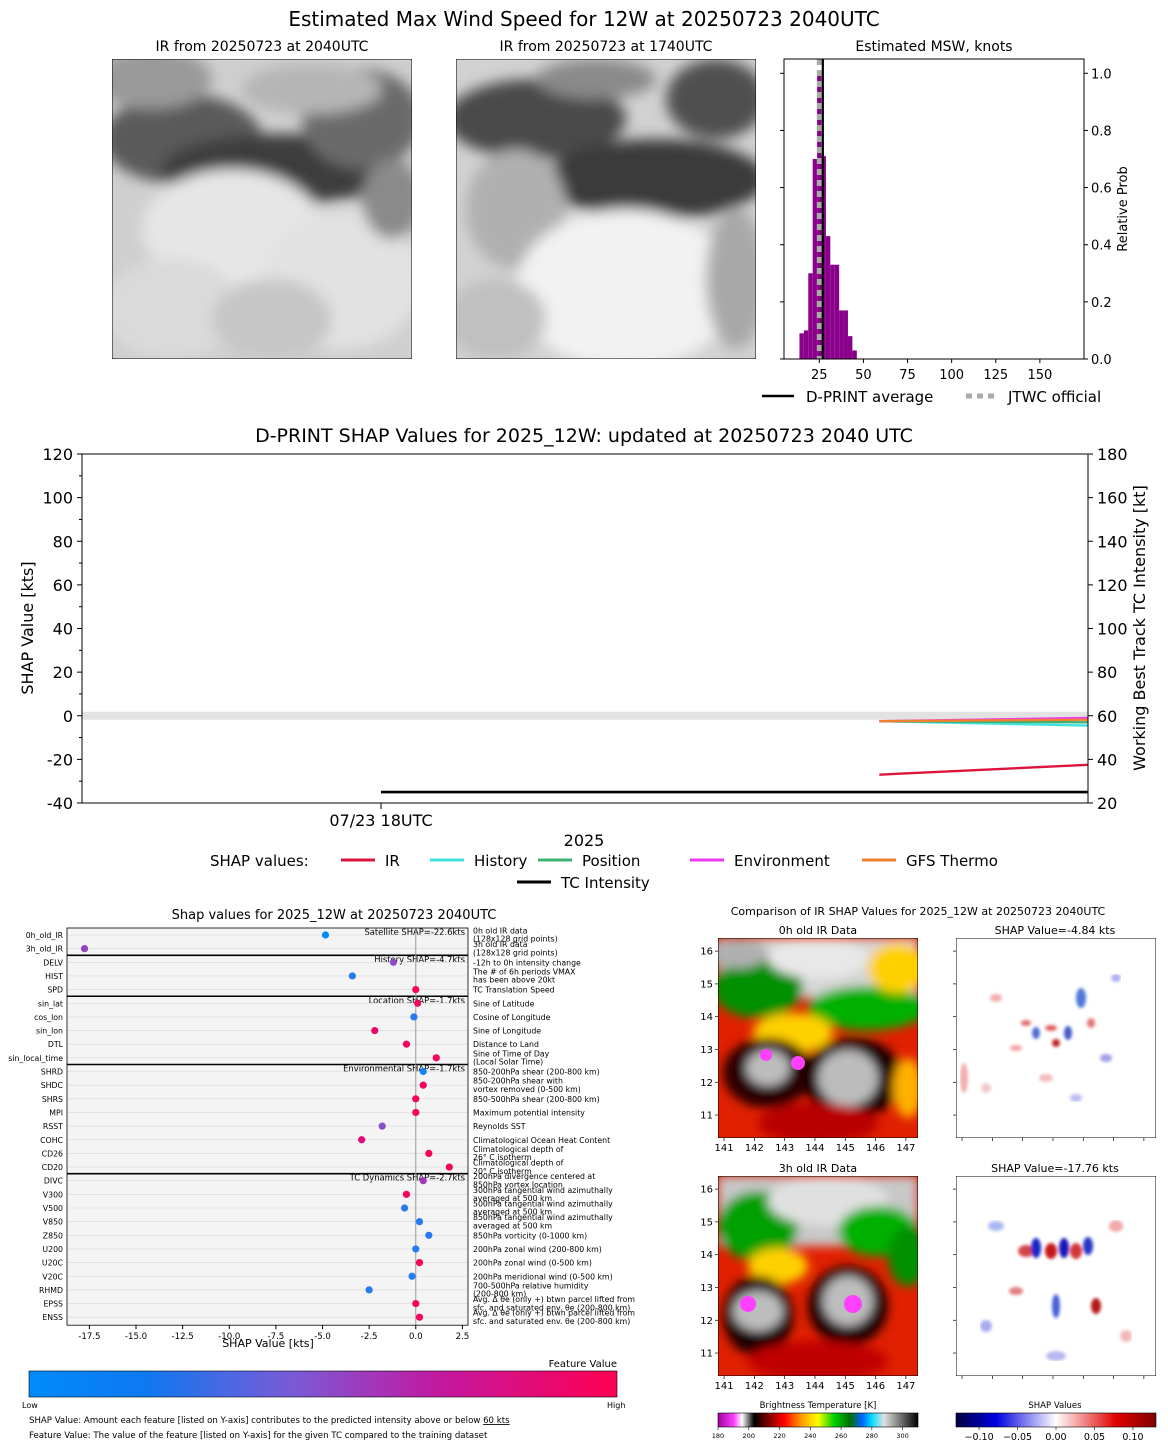 The height and width of the screenshot is (1446, 1168). Describe the element at coordinates (814, 1386) in the screenshot. I see `geo-xtick-label: 144` at that location.